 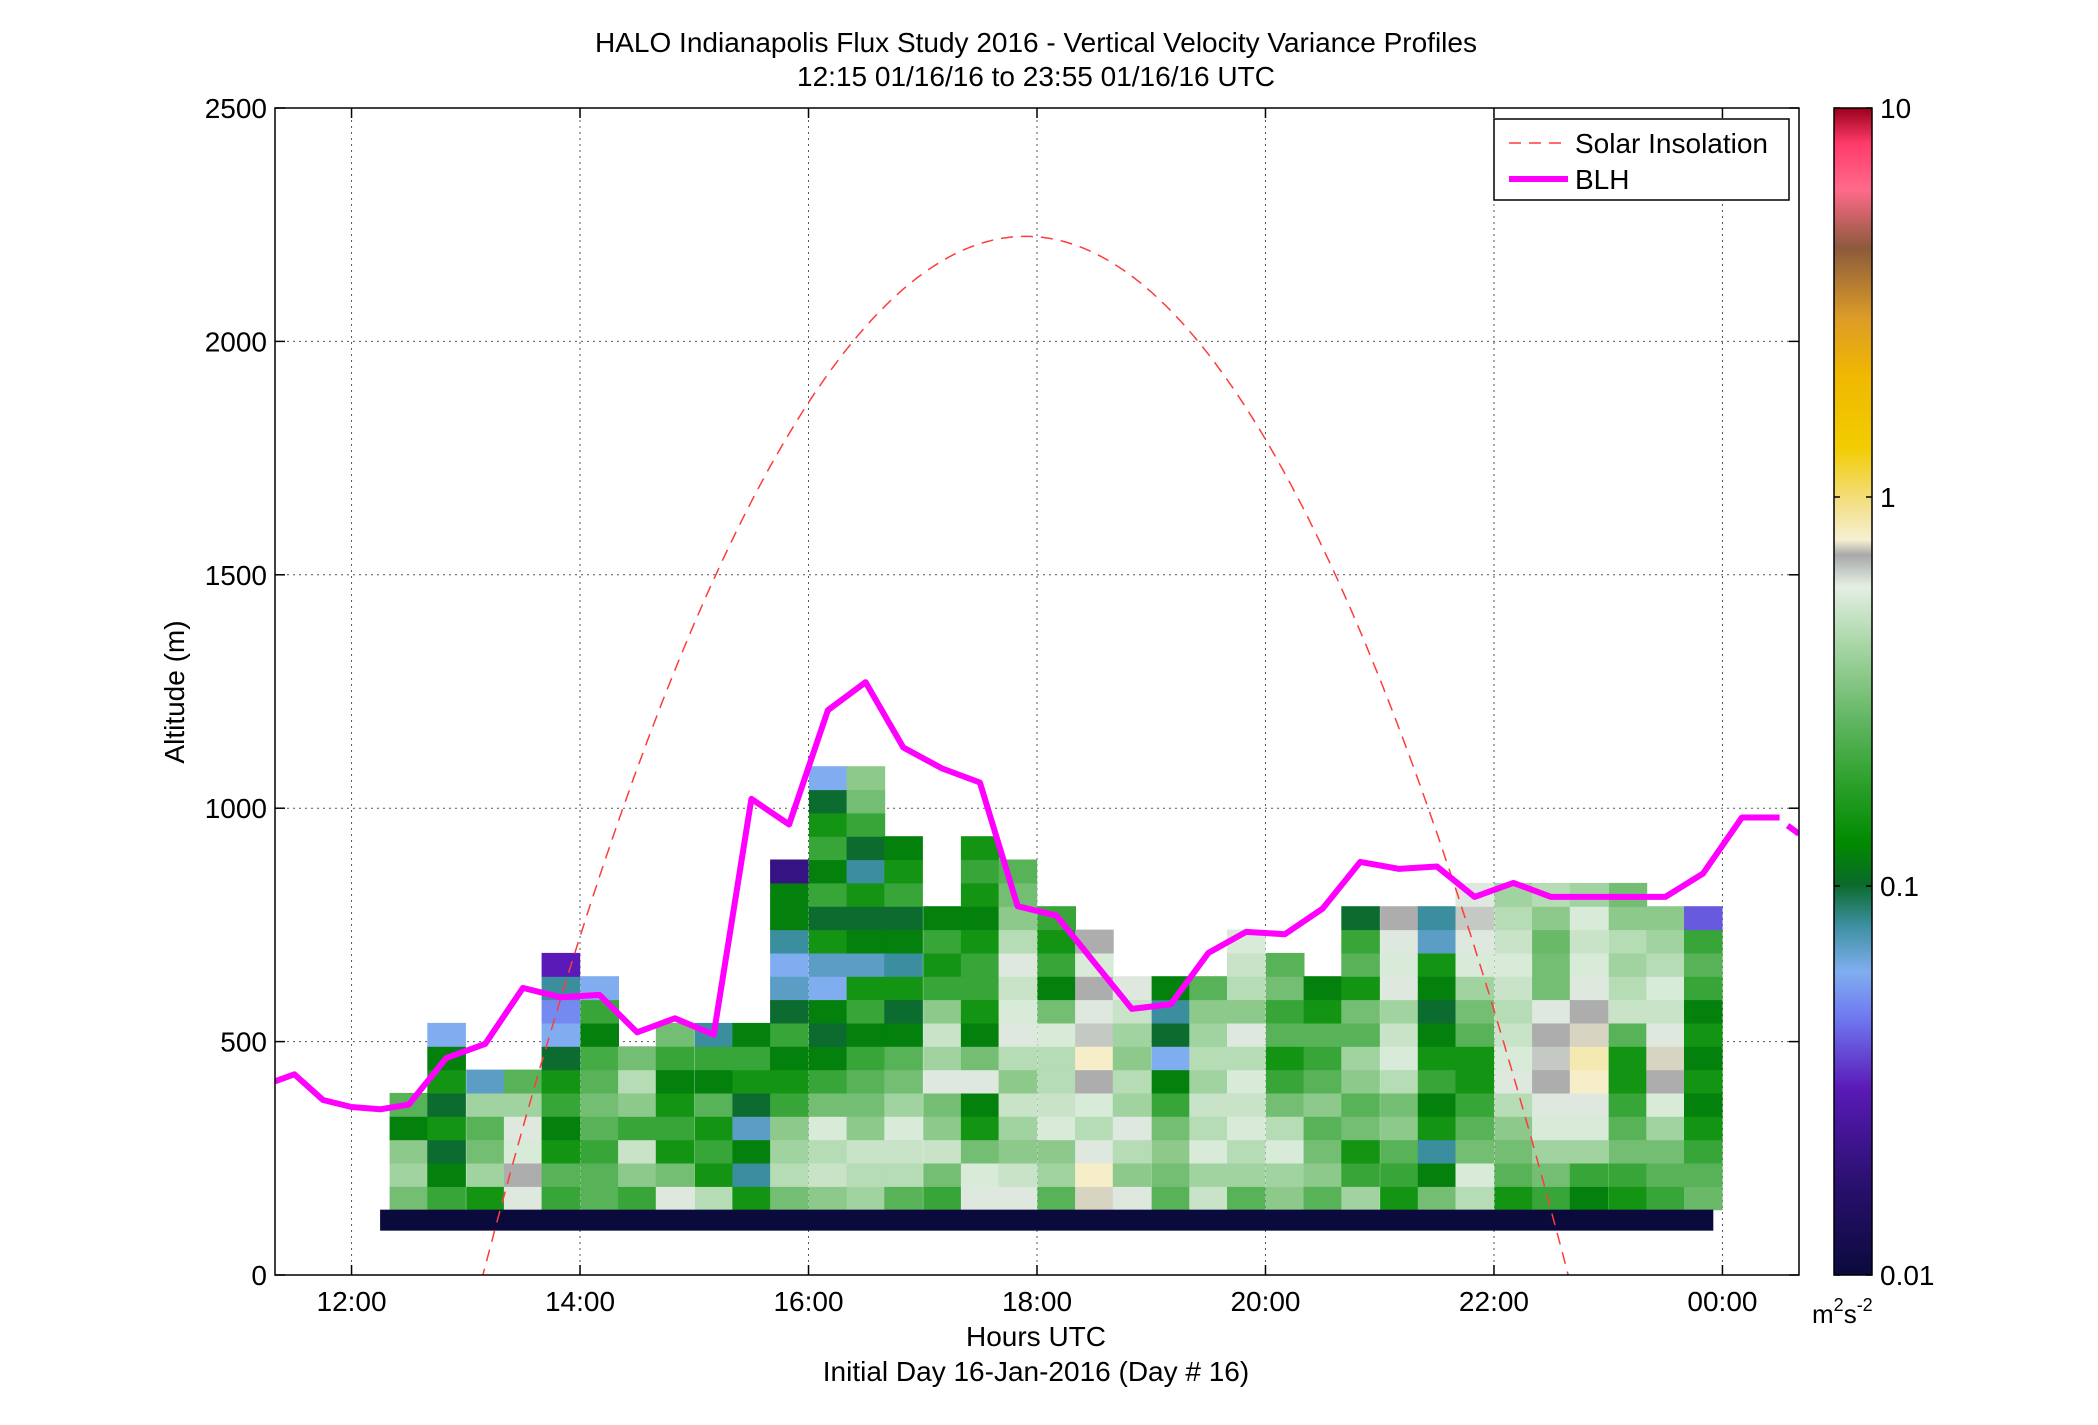 What do you see at coordinates (1047, 1220) in the screenshot?
I see `surface-band` at bounding box center [1047, 1220].